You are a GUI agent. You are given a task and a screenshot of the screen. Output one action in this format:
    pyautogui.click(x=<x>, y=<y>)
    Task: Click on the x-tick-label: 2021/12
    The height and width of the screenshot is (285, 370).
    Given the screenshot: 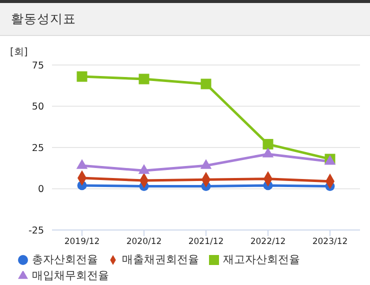 What is the action you would take?
    pyautogui.click(x=206, y=242)
    